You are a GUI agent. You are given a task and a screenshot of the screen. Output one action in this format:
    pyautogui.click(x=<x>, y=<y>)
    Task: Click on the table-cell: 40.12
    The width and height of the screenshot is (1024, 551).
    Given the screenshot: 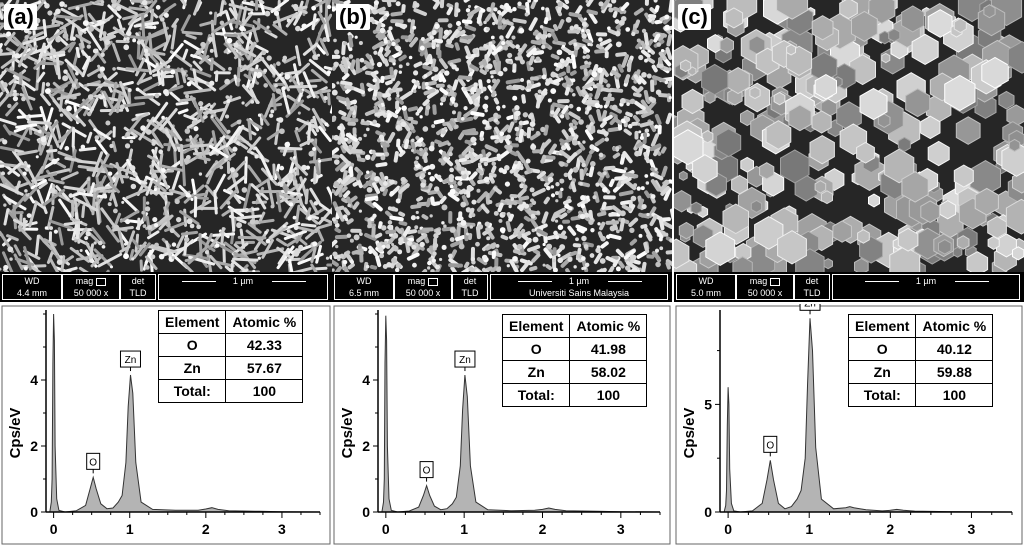 What is the action you would take?
    pyautogui.click(x=954, y=349)
    